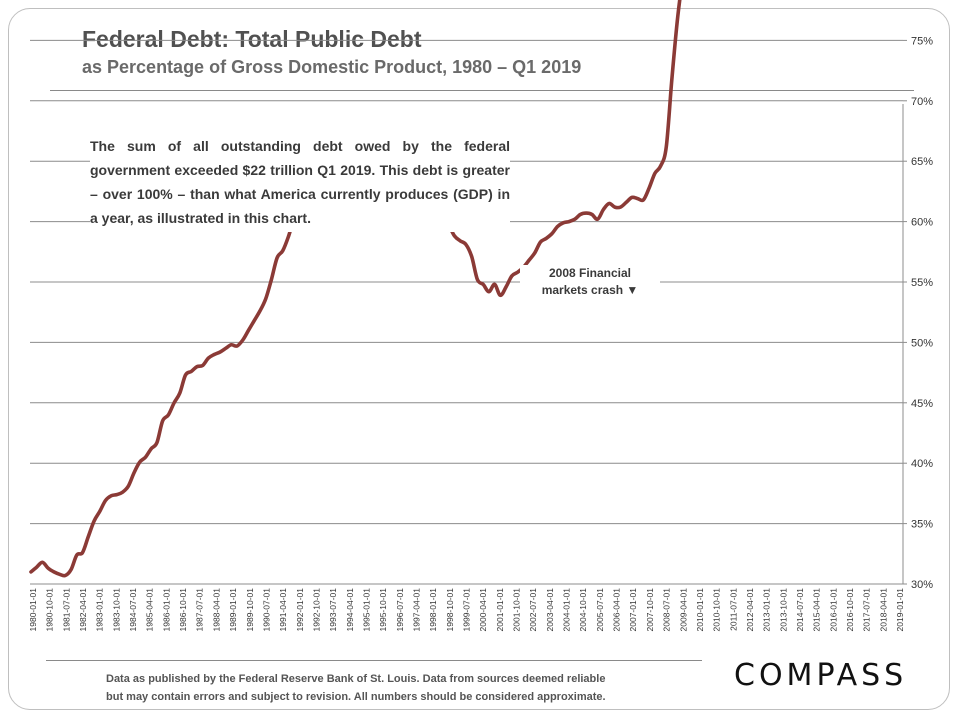 The image size is (960, 720). What do you see at coordinates (683, 610) in the screenshot?
I see `x-tick-label: 2009-04-01` at bounding box center [683, 610].